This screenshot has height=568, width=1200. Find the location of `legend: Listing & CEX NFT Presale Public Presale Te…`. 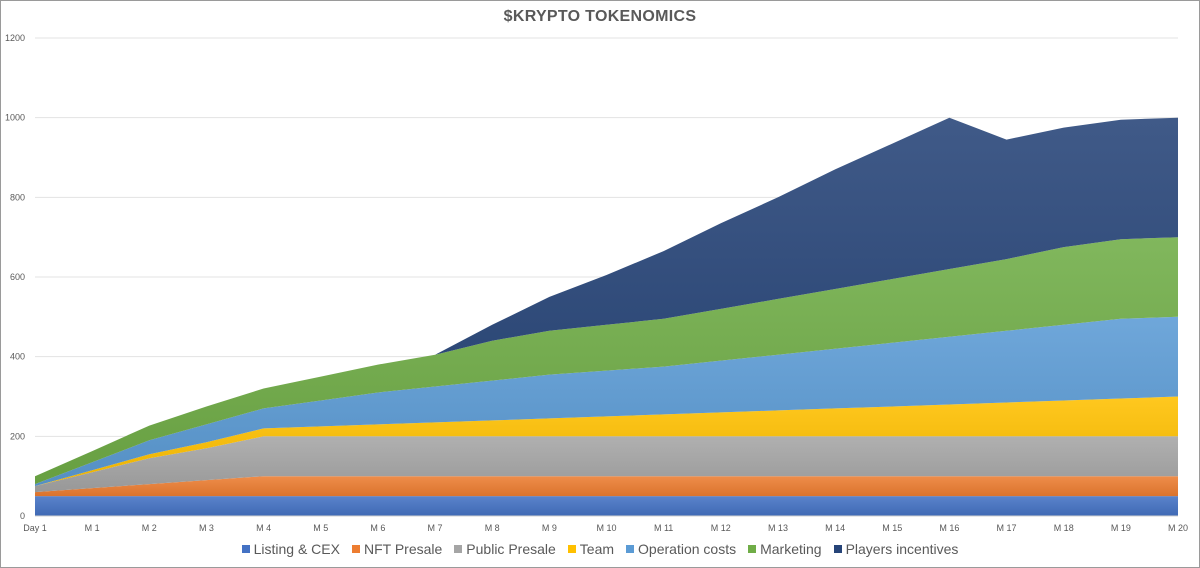

legend: Listing & CEX NFT Presale Public Presale Te… is located at coordinates (600, 549).